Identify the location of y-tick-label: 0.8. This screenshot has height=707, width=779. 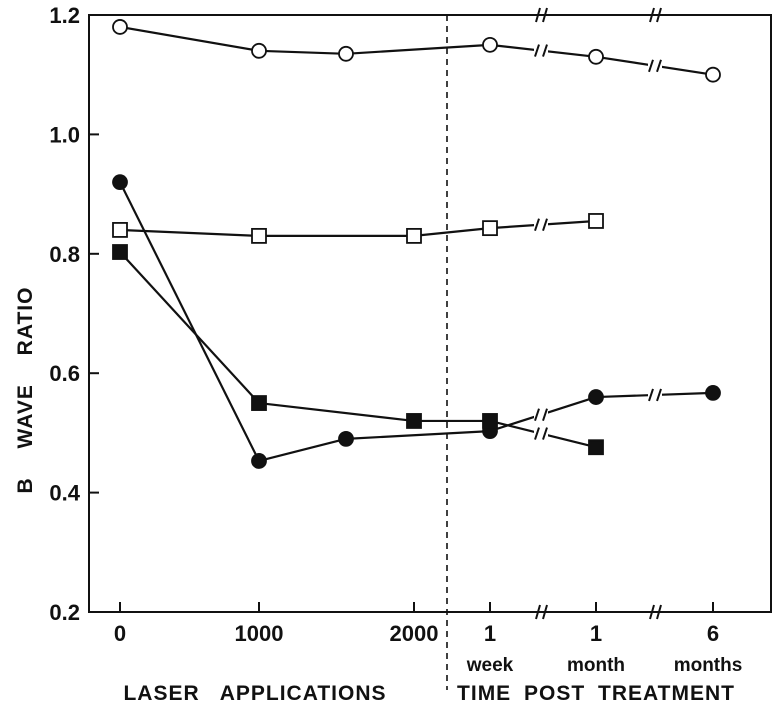
(64, 254).